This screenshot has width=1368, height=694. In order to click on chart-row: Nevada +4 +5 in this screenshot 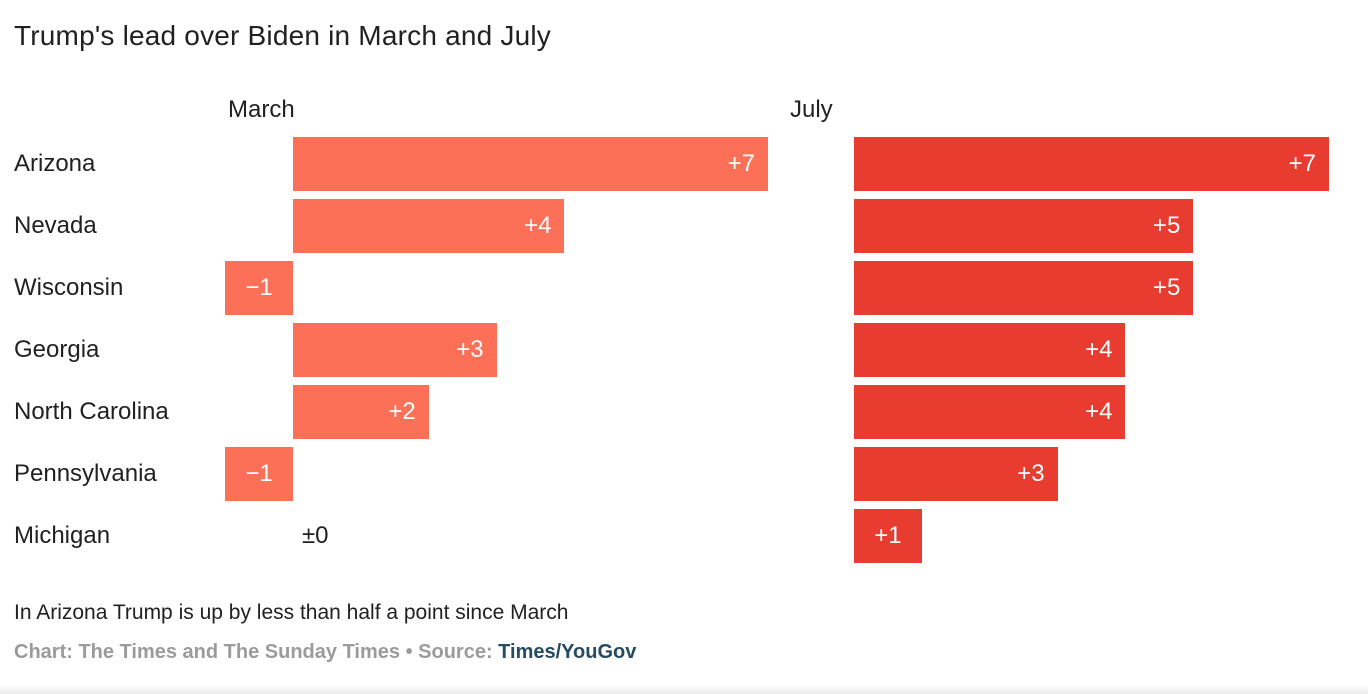, I will do `click(684, 230)`.